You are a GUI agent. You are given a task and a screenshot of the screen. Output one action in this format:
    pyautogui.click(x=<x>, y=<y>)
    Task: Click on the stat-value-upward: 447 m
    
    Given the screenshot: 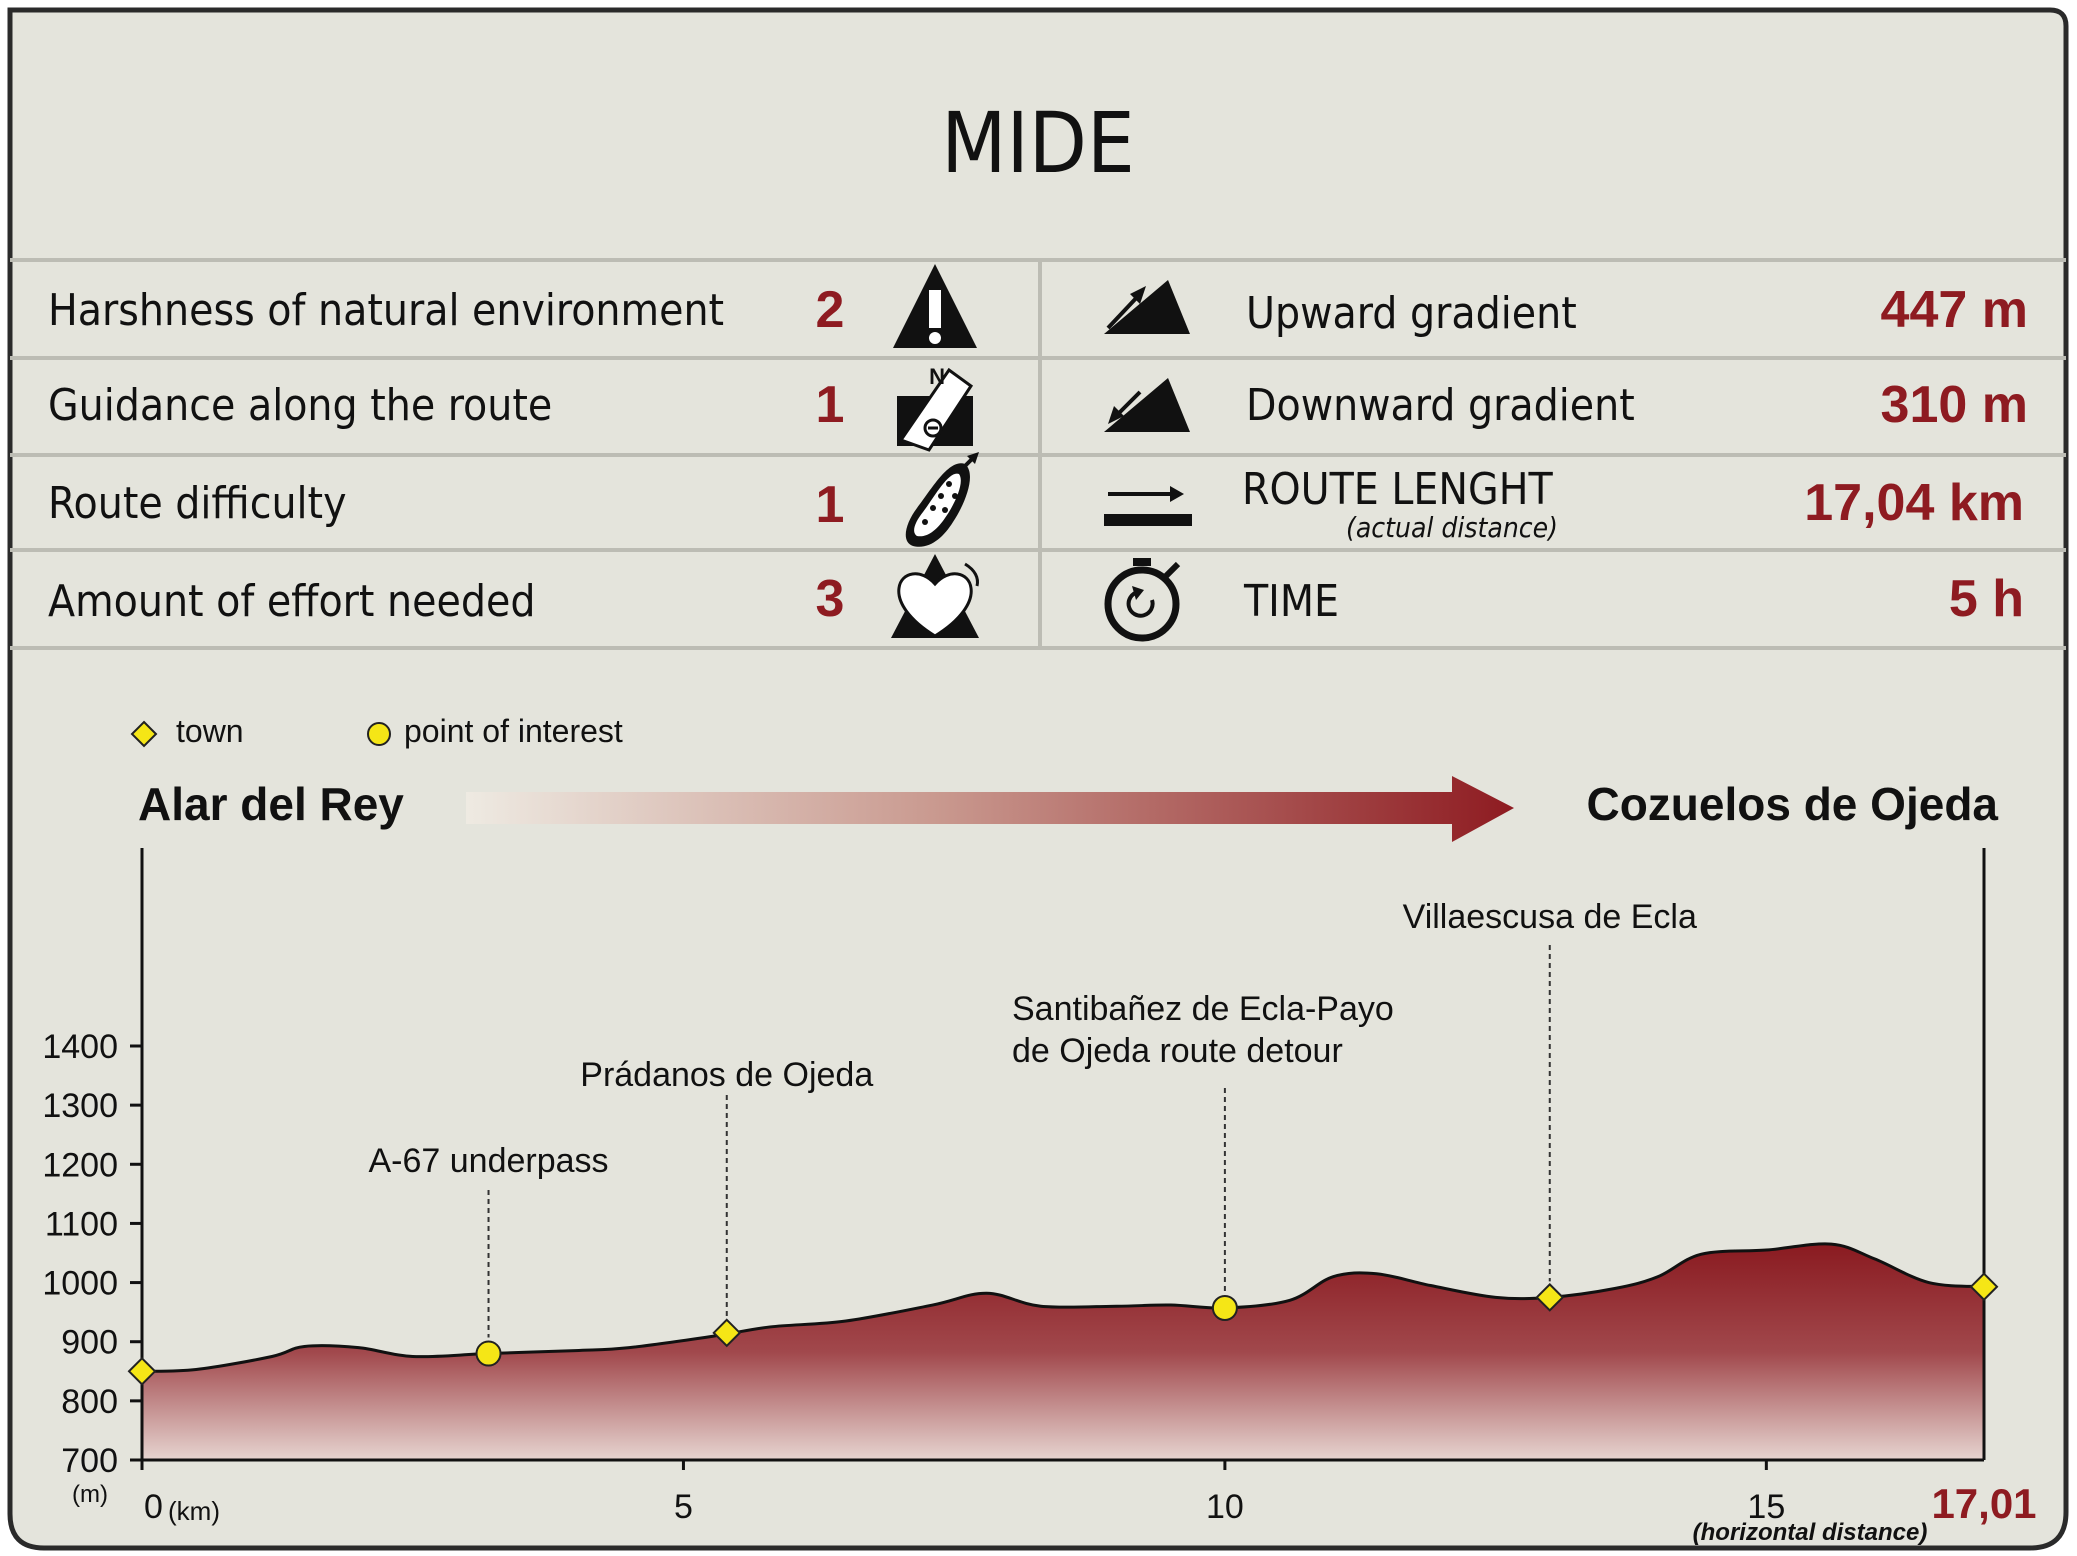 What is the action you would take?
    pyautogui.click(x=1954, y=310)
    